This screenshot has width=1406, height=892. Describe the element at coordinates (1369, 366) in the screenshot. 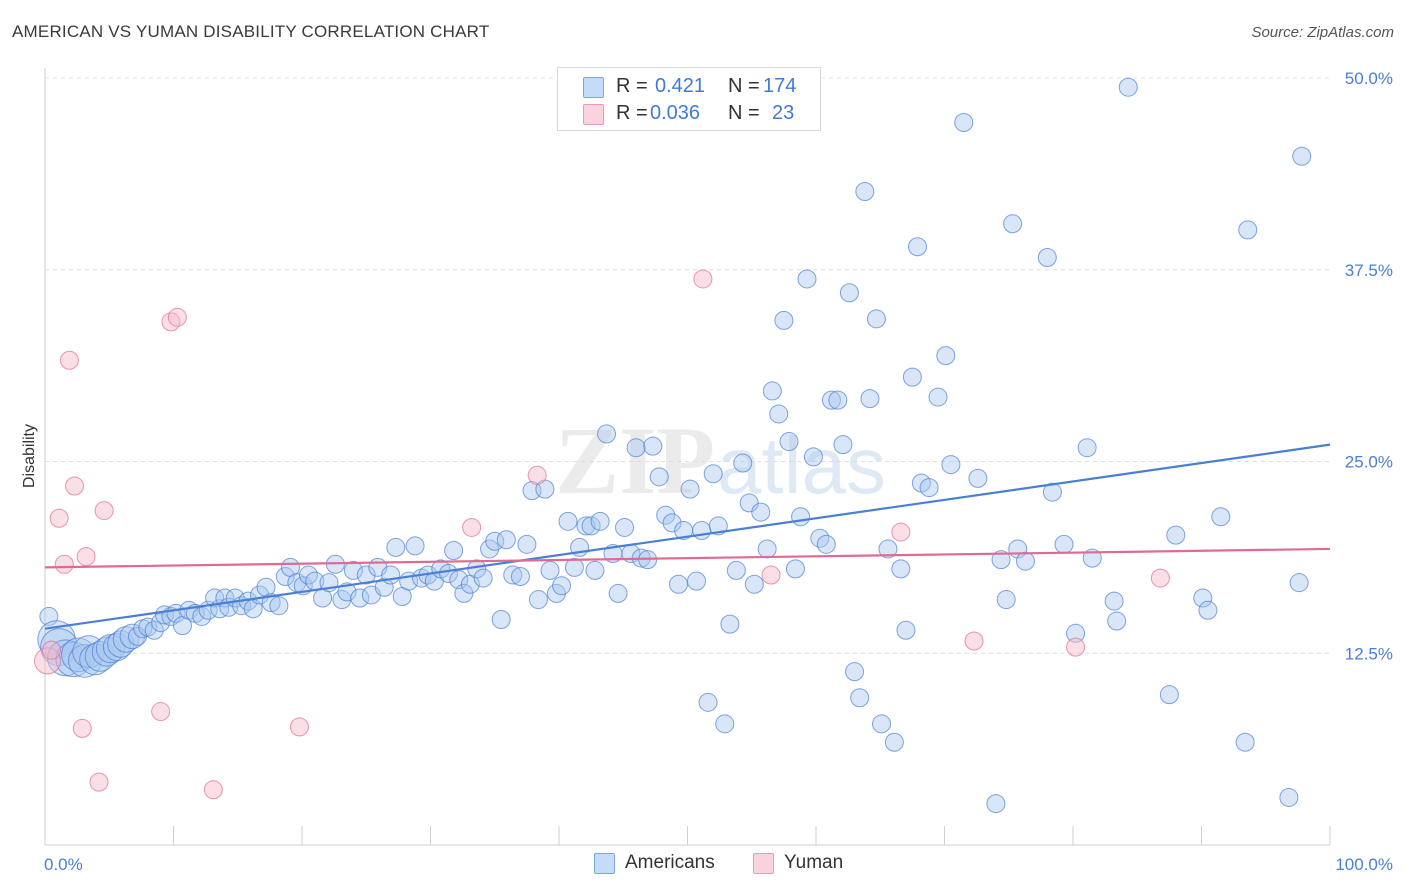

I see `y-tick-labels: 12.5% 25.0% 37.5% 50.0%` at that location.